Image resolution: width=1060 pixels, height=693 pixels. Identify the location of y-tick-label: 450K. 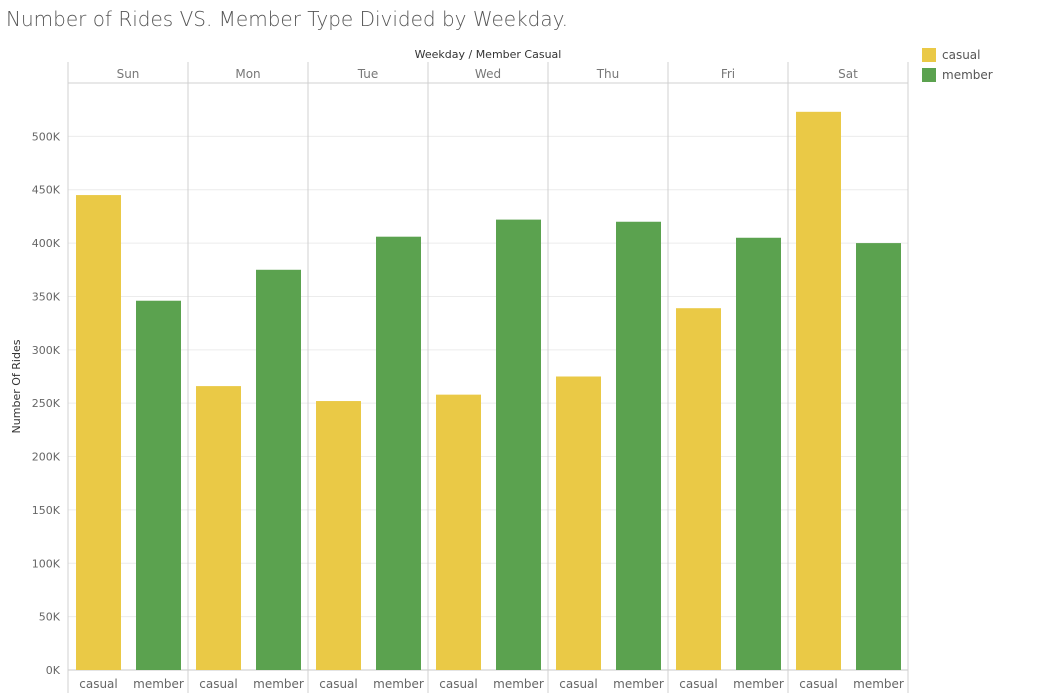
(46, 190).